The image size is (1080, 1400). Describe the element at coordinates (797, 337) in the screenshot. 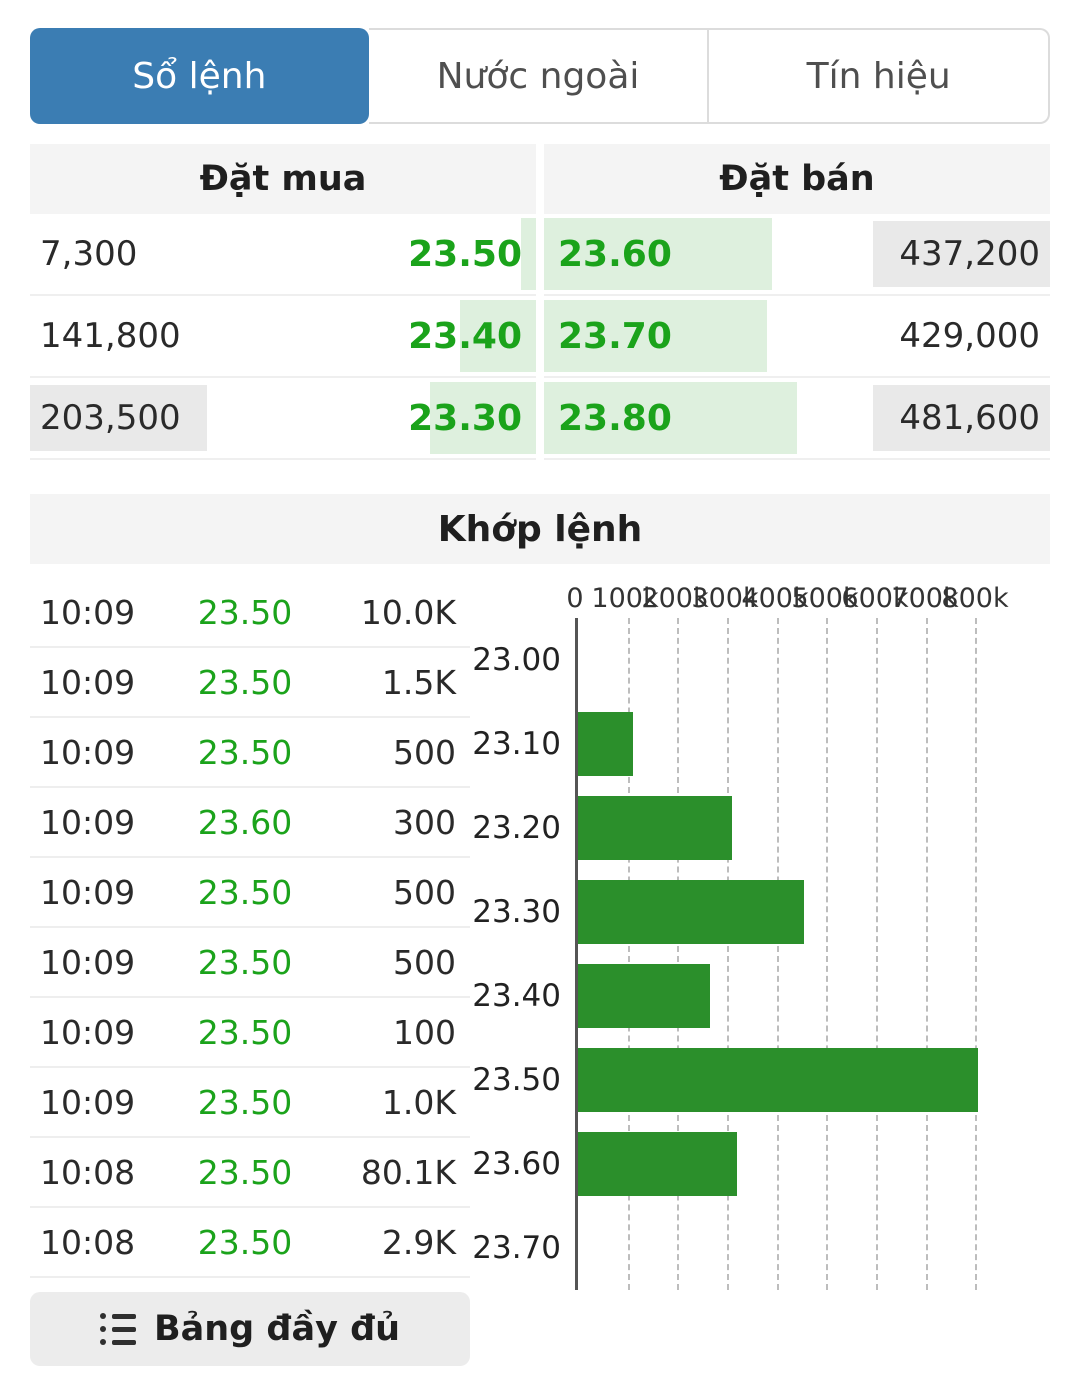

I see `sell-order-row: 23.70 429,000` at that location.